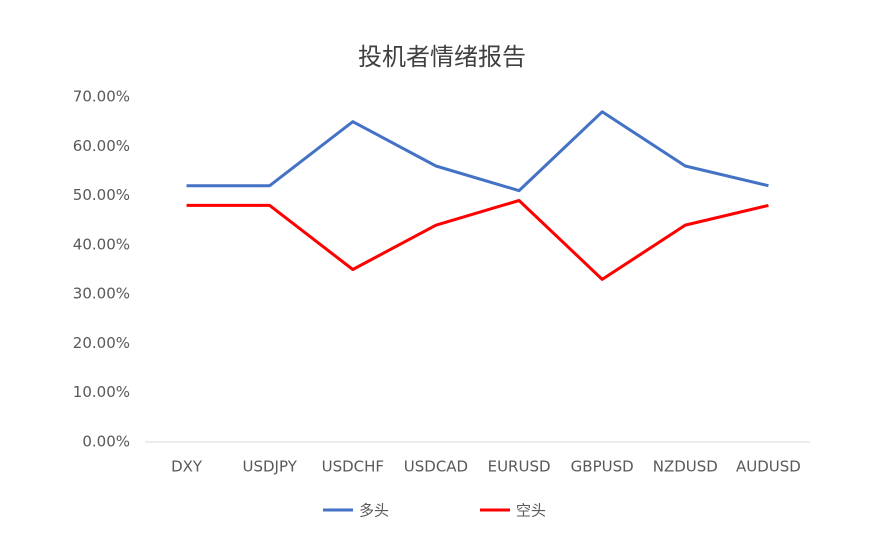  I want to click on legend-label: 空头, so click(531, 511).